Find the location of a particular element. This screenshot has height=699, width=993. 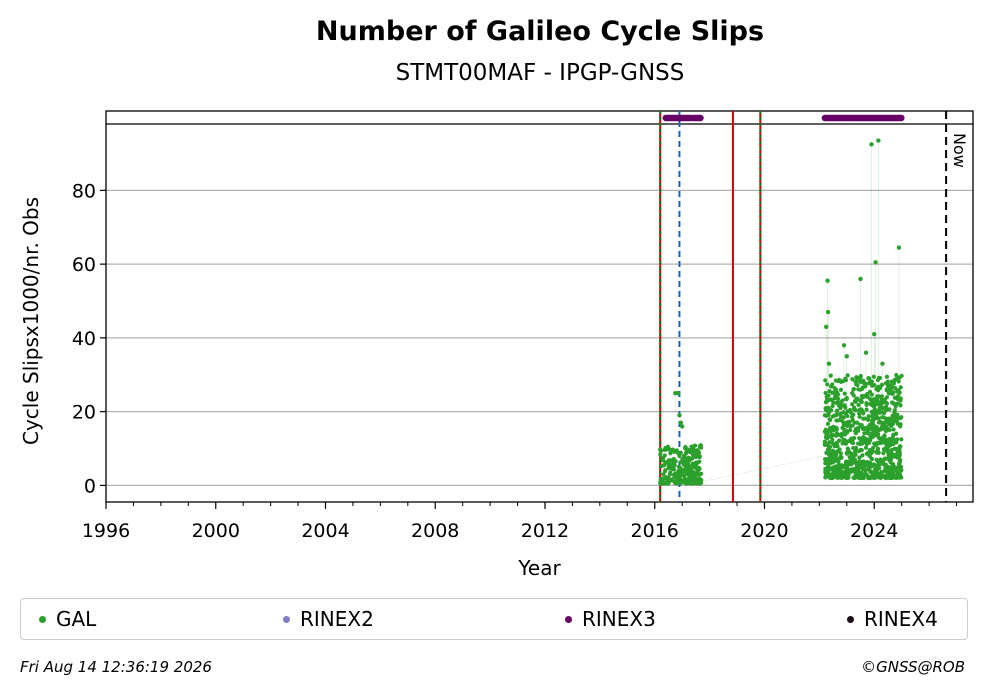

gal-connector is located at coordinates (763, 468).